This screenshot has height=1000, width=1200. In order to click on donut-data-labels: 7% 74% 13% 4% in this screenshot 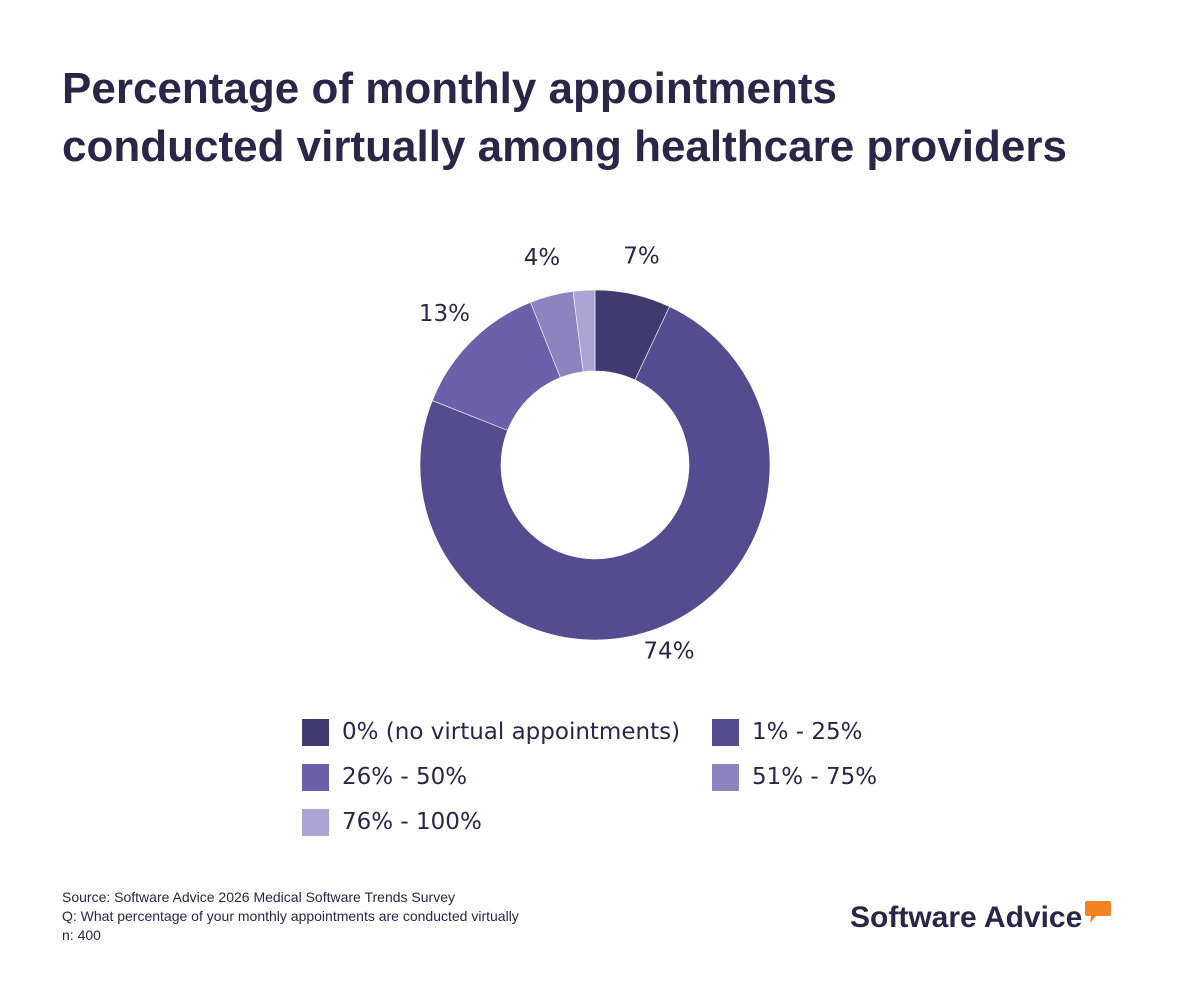, I will do `click(557, 454)`.